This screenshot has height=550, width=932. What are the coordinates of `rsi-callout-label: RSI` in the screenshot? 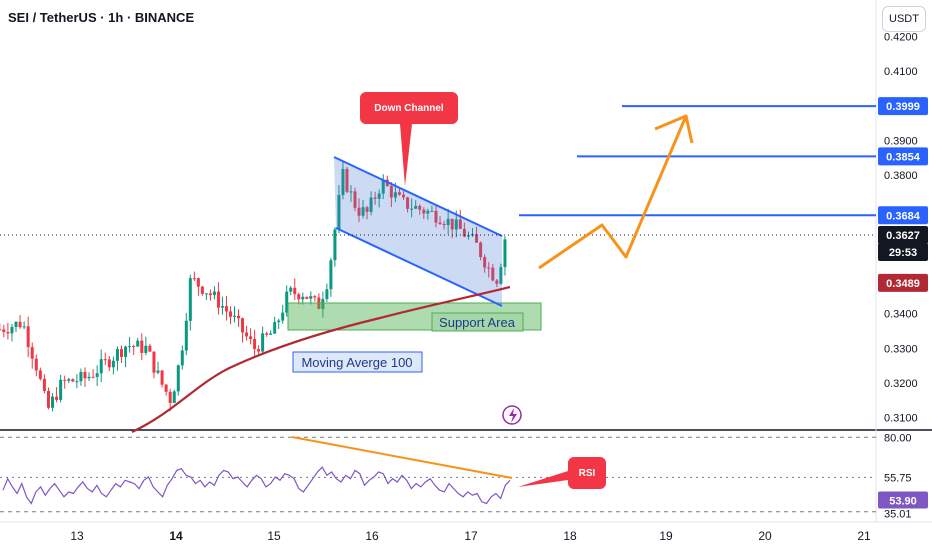 It's located at (587, 473).